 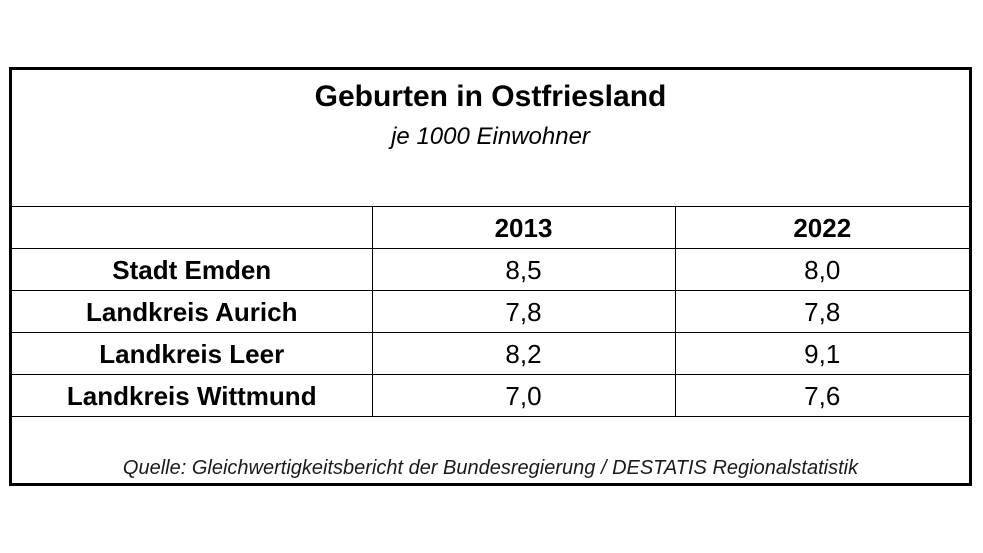 I want to click on value-2022: 9,1, so click(x=821, y=353).